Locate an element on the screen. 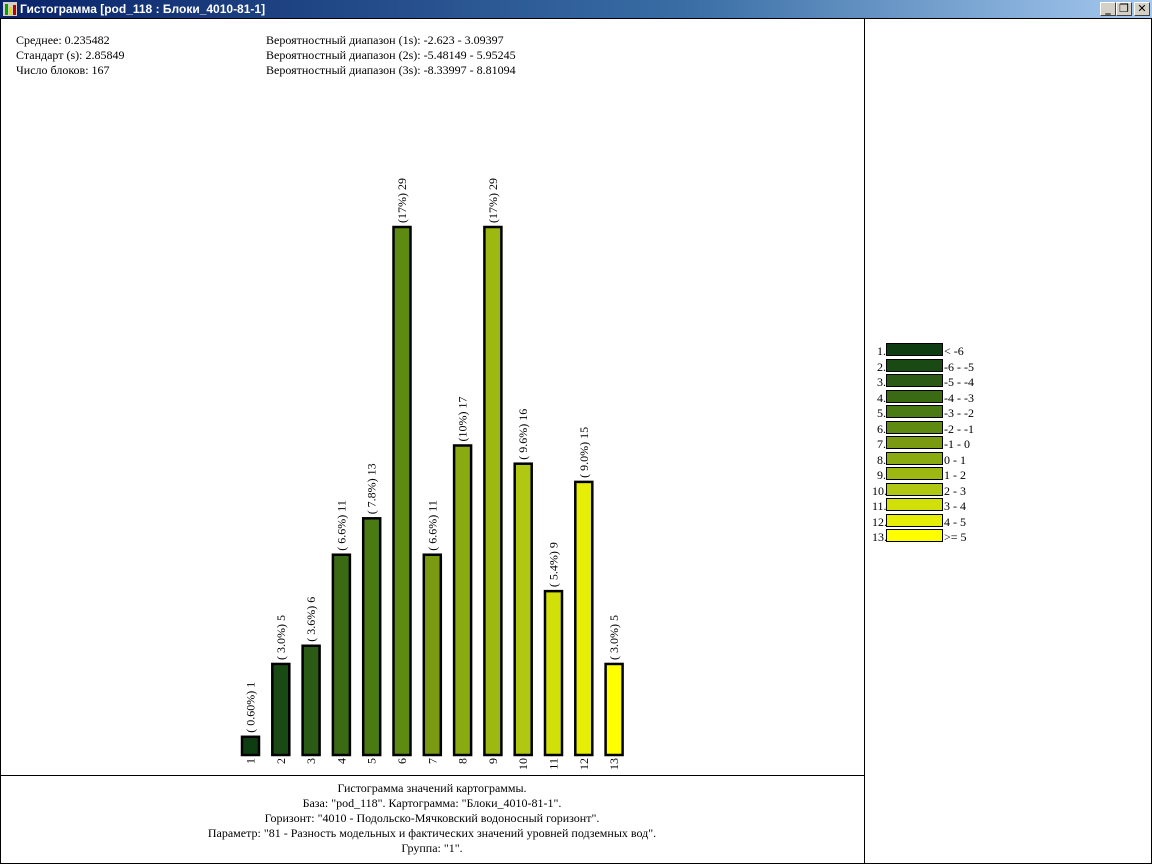 The image size is (1152, 864). legend-item-number: 6. is located at coordinates (881, 428).